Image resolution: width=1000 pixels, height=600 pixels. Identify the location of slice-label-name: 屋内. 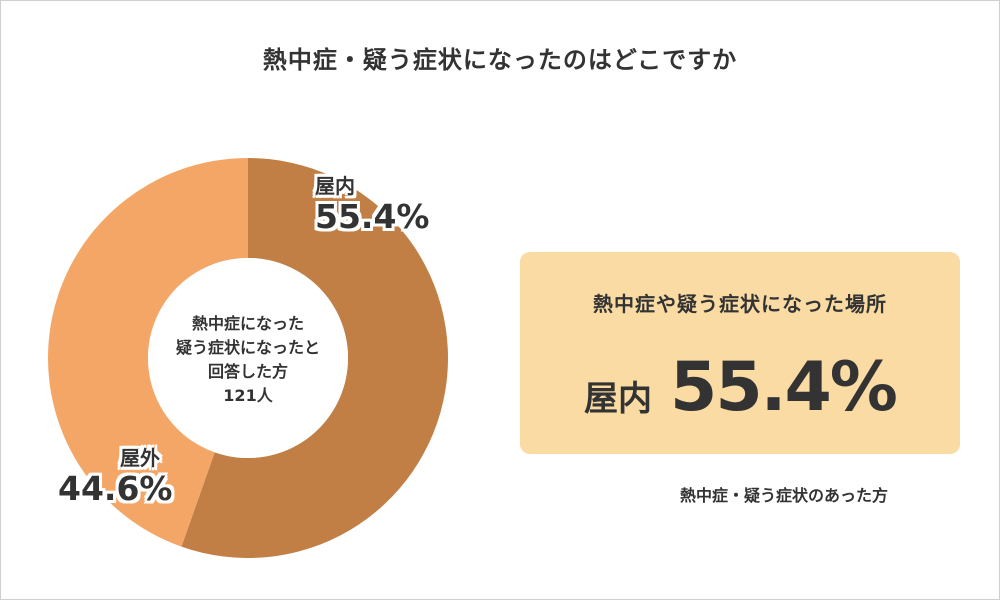
(335, 186).